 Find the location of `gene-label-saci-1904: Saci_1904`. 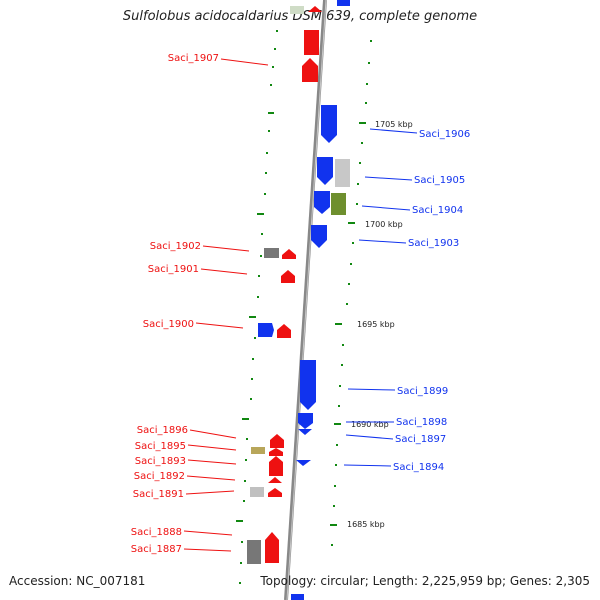

gene-label-saci-1904: Saci_1904 is located at coordinates (437, 210).